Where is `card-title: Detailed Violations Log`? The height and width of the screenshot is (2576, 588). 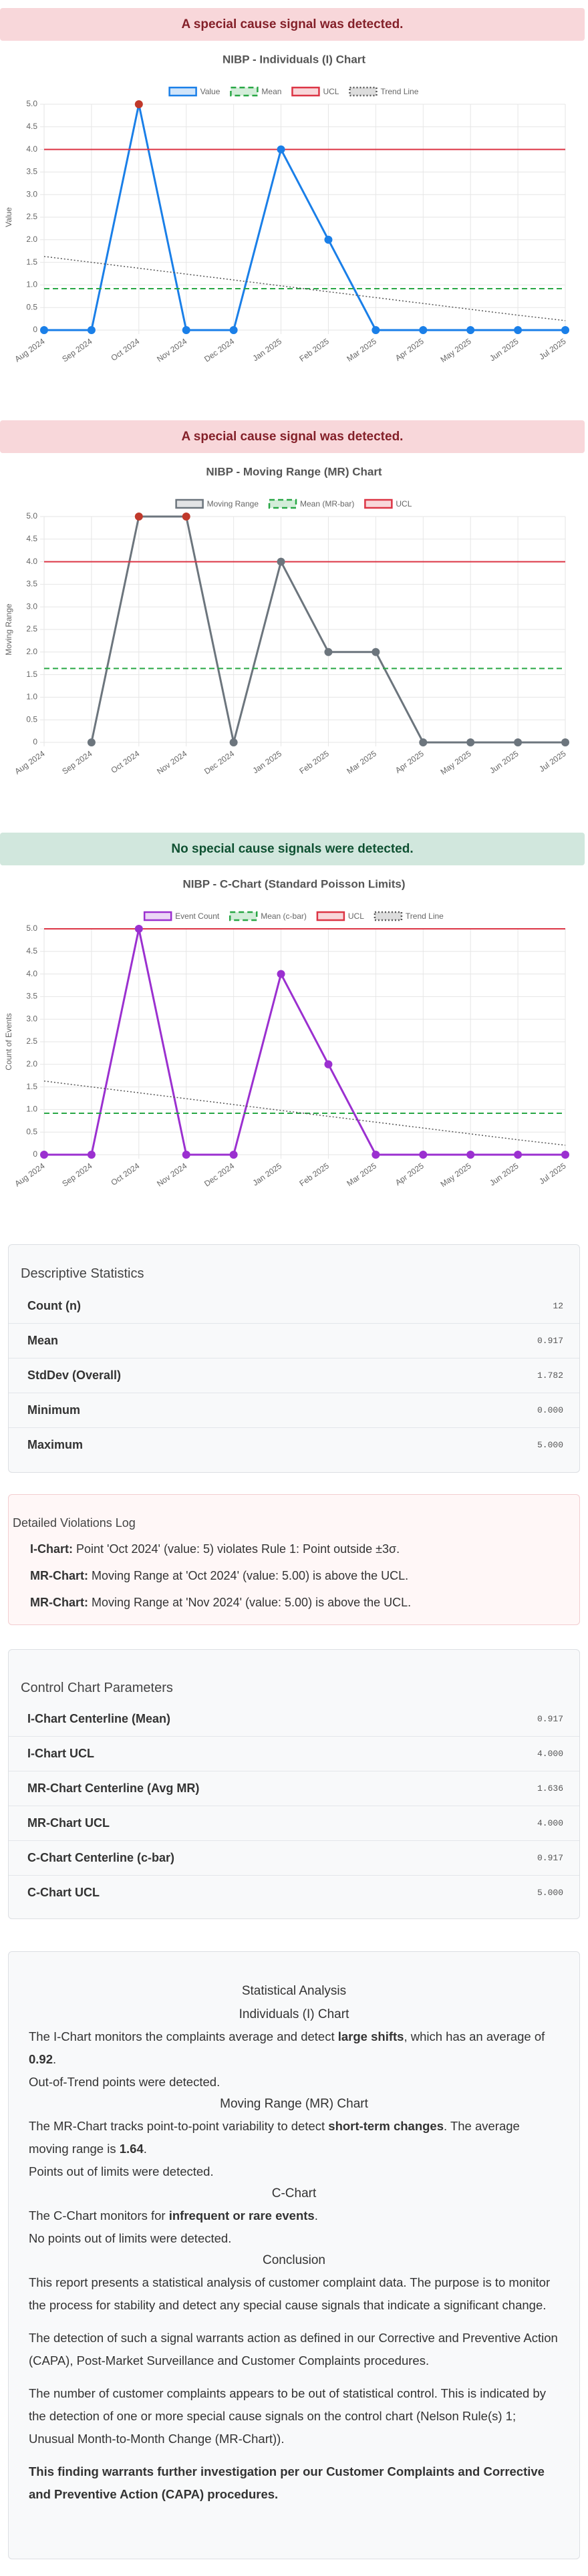
card-title: Detailed Violations Log is located at coordinates (75, 1523).